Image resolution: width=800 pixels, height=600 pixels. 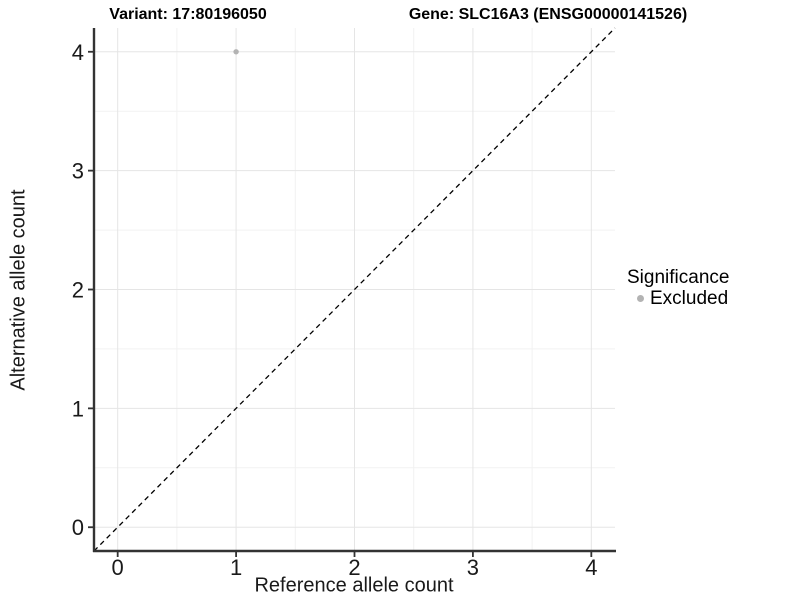 I want to click on plot-title-gene: Gene: SLC16A3 (ENSG00000141526), so click(x=548, y=14).